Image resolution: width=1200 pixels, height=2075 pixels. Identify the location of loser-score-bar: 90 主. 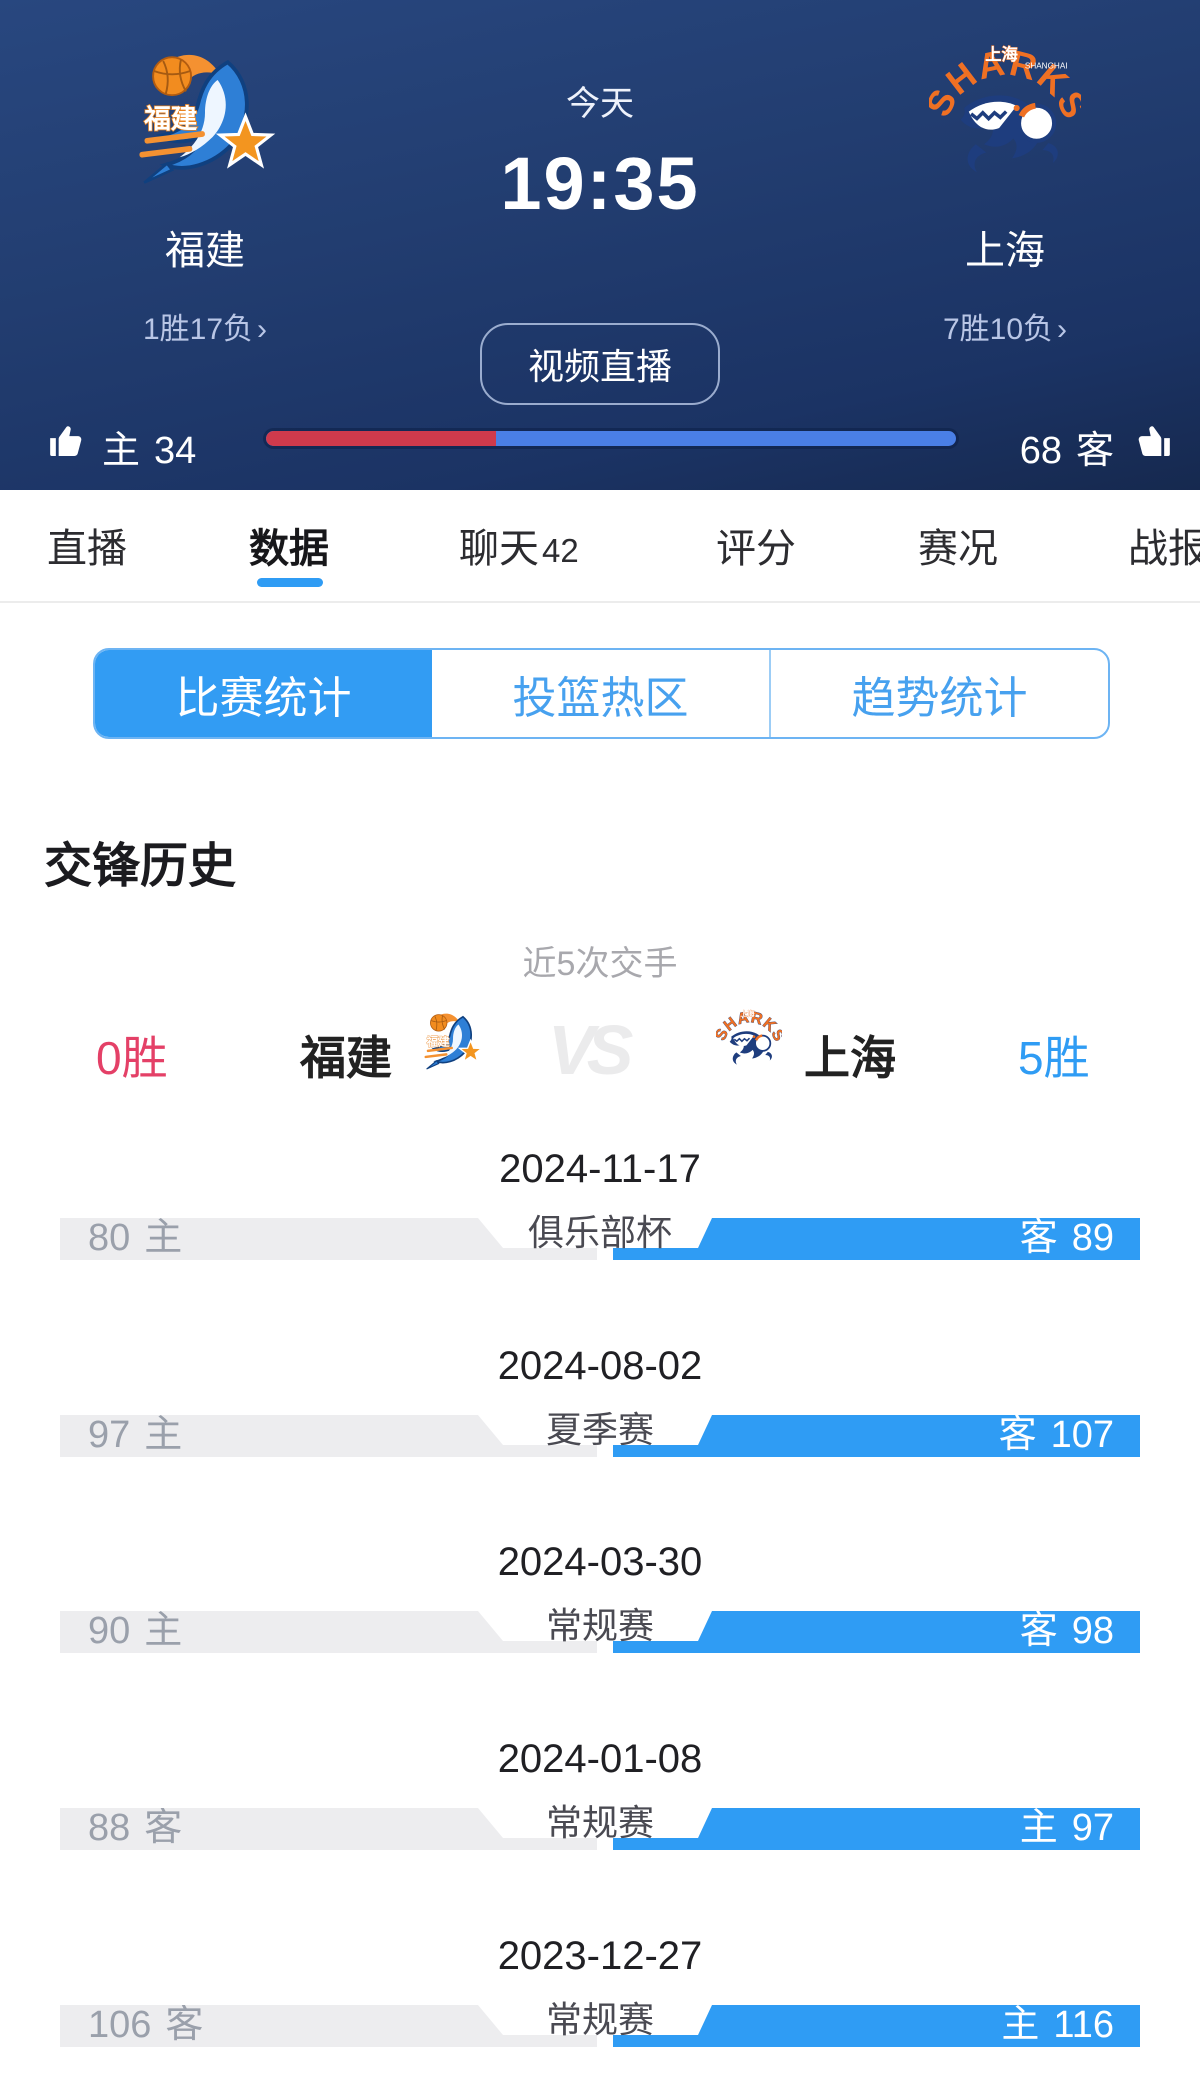
(328, 1632).